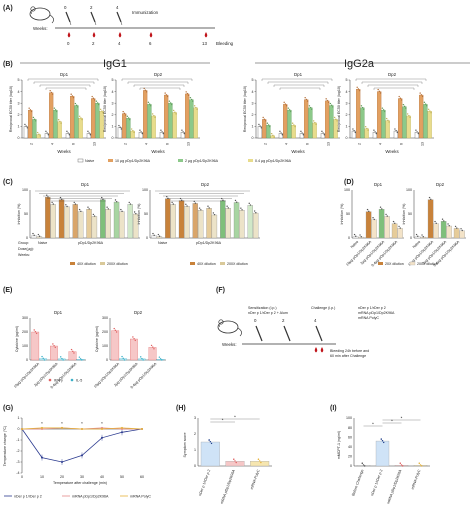  What do you see at coordinates (220, 290) in the screenshot?
I see `panel-f-letter: (F)` at bounding box center [220, 290].